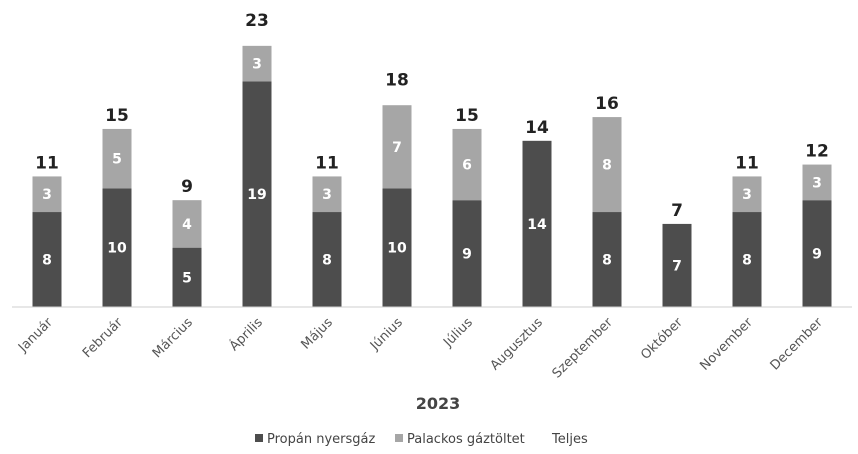  What do you see at coordinates (321, 439) in the screenshot?
I see `legend-label-1: Propán nyersgáz` at bounding box center [321, 439].